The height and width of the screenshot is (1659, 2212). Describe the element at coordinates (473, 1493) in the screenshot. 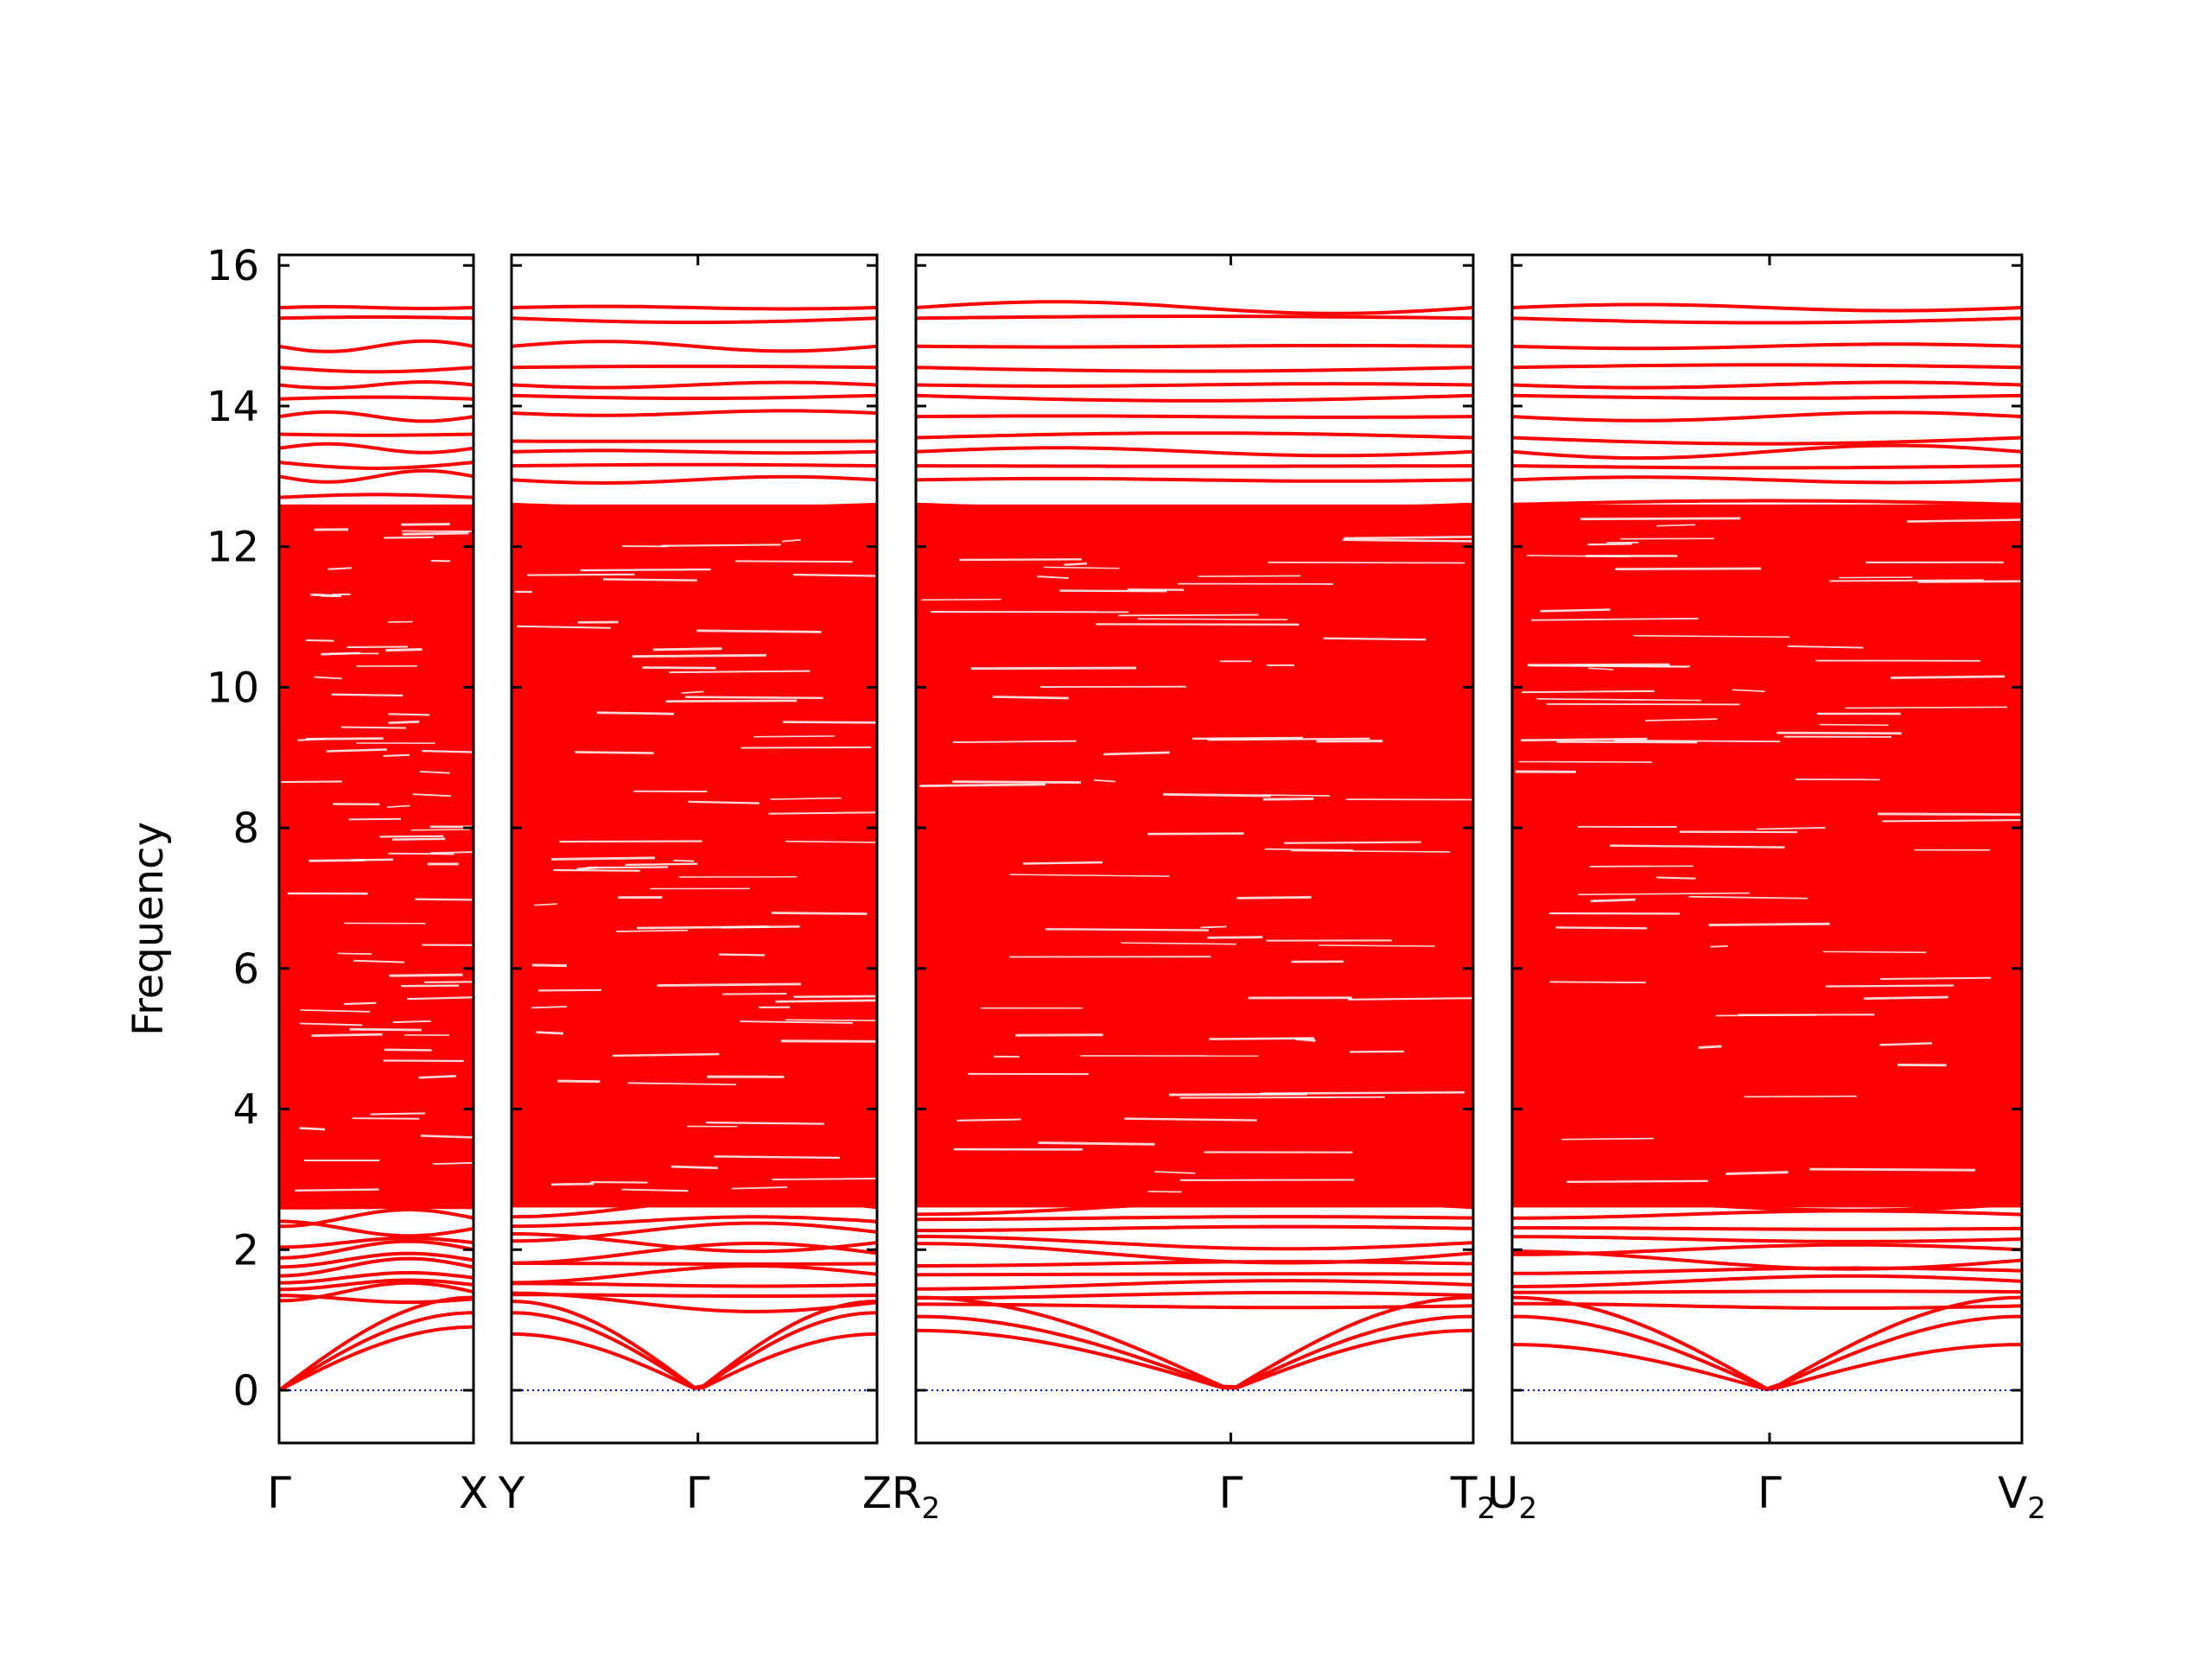

I see `high-symmetry-point-name: X` at that location.